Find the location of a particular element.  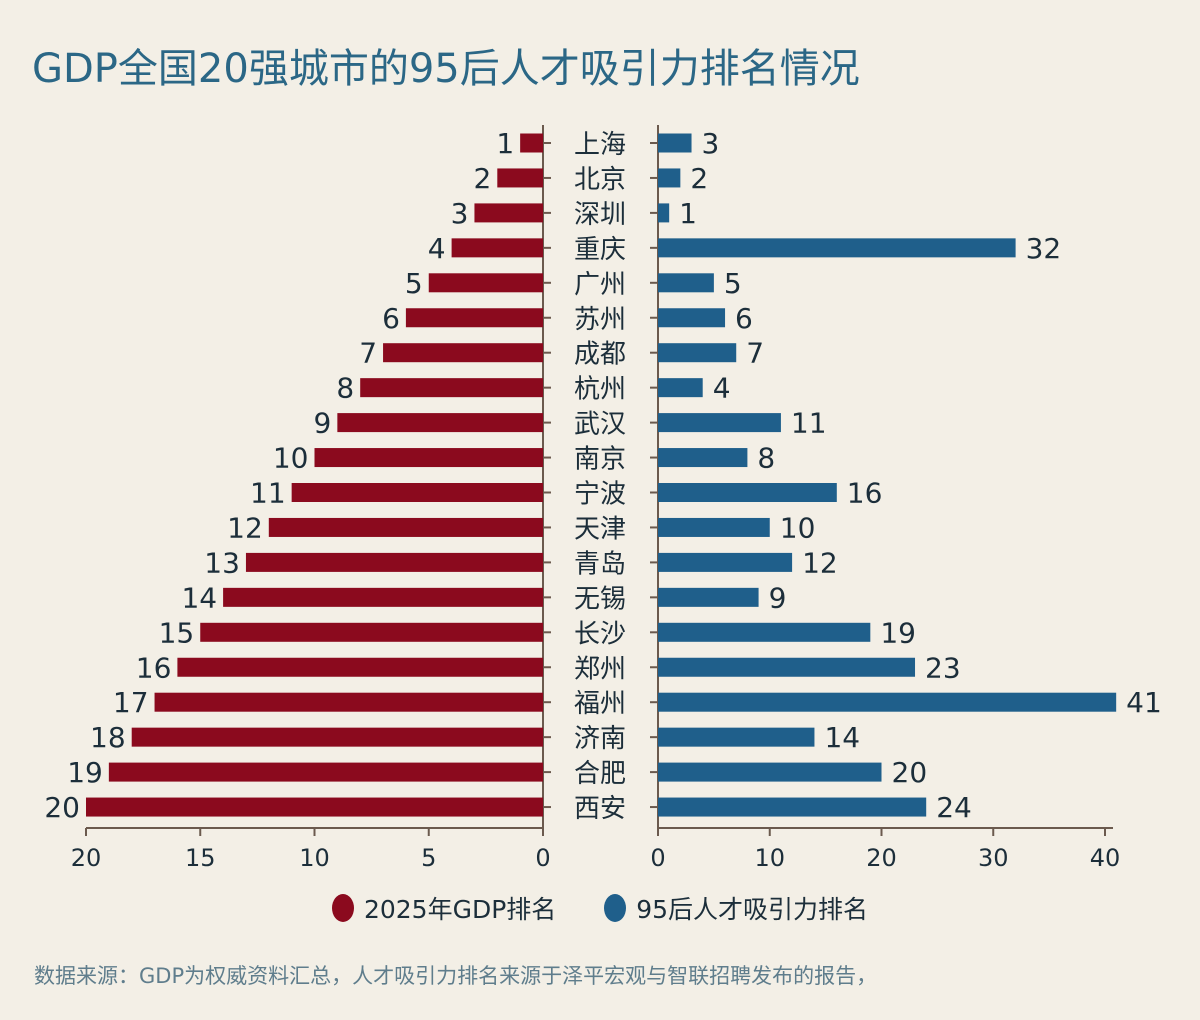

talent-data-label: 6 is located at coordinates (744, 318).